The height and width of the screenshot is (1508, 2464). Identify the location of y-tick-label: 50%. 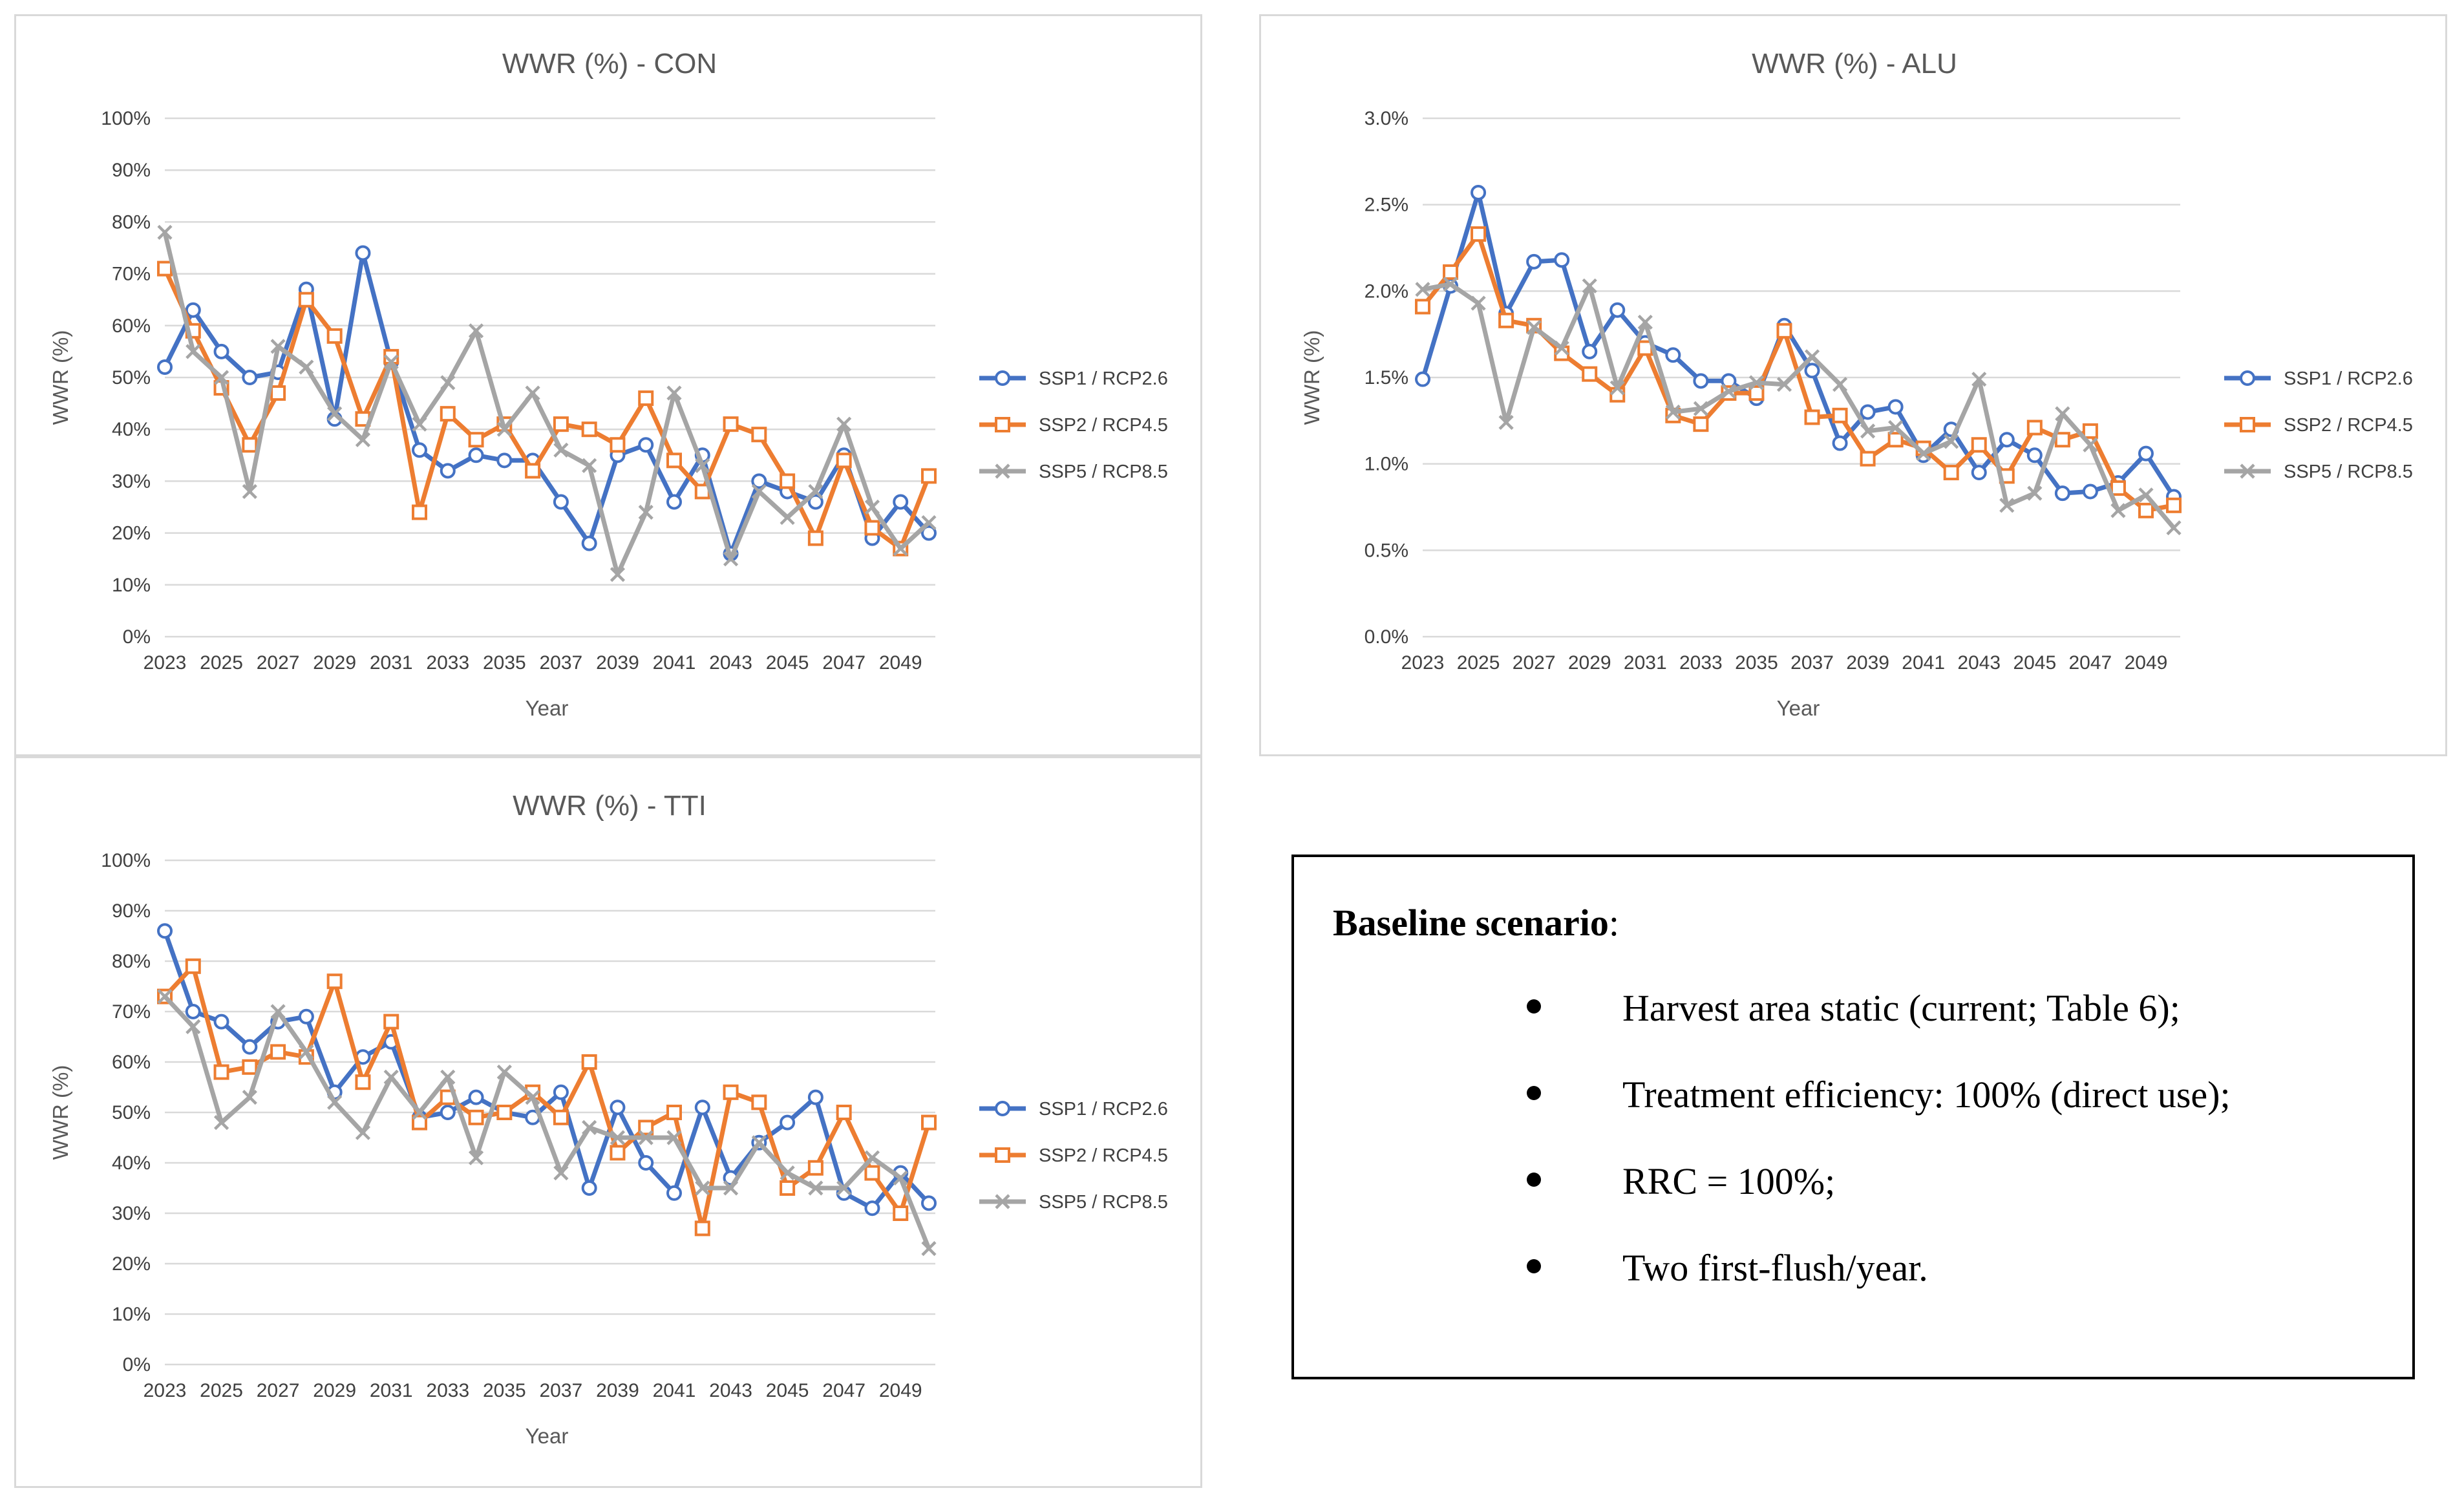
(131, 1113).